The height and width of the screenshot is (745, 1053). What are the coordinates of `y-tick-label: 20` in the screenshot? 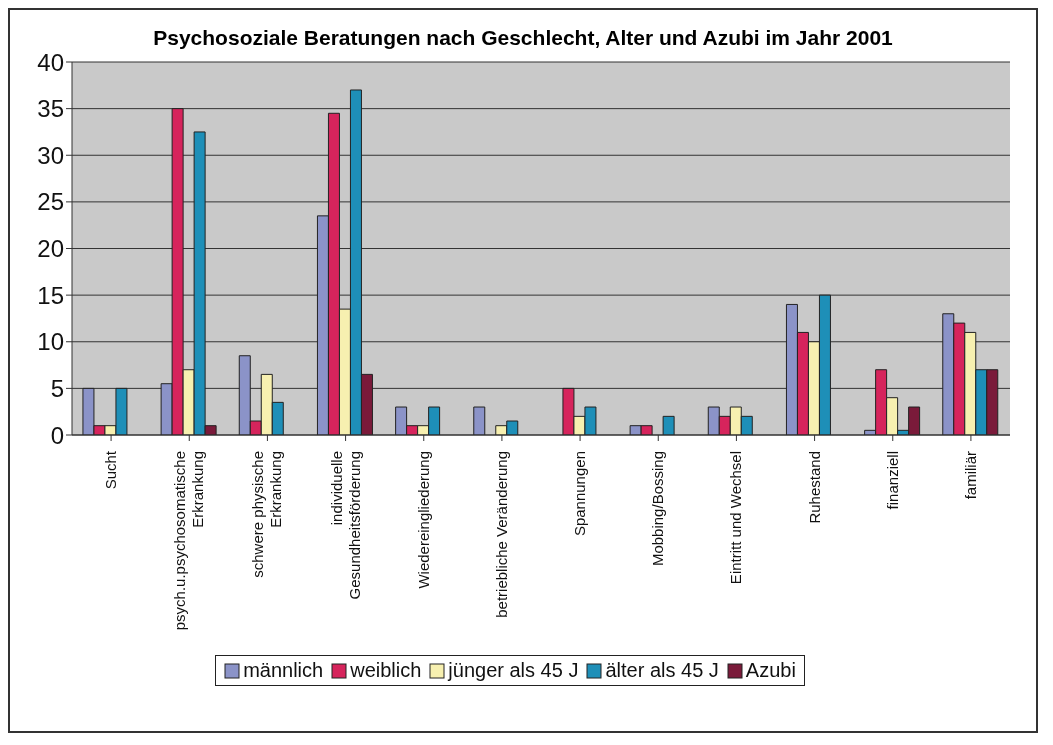 It's located at (50, 249).